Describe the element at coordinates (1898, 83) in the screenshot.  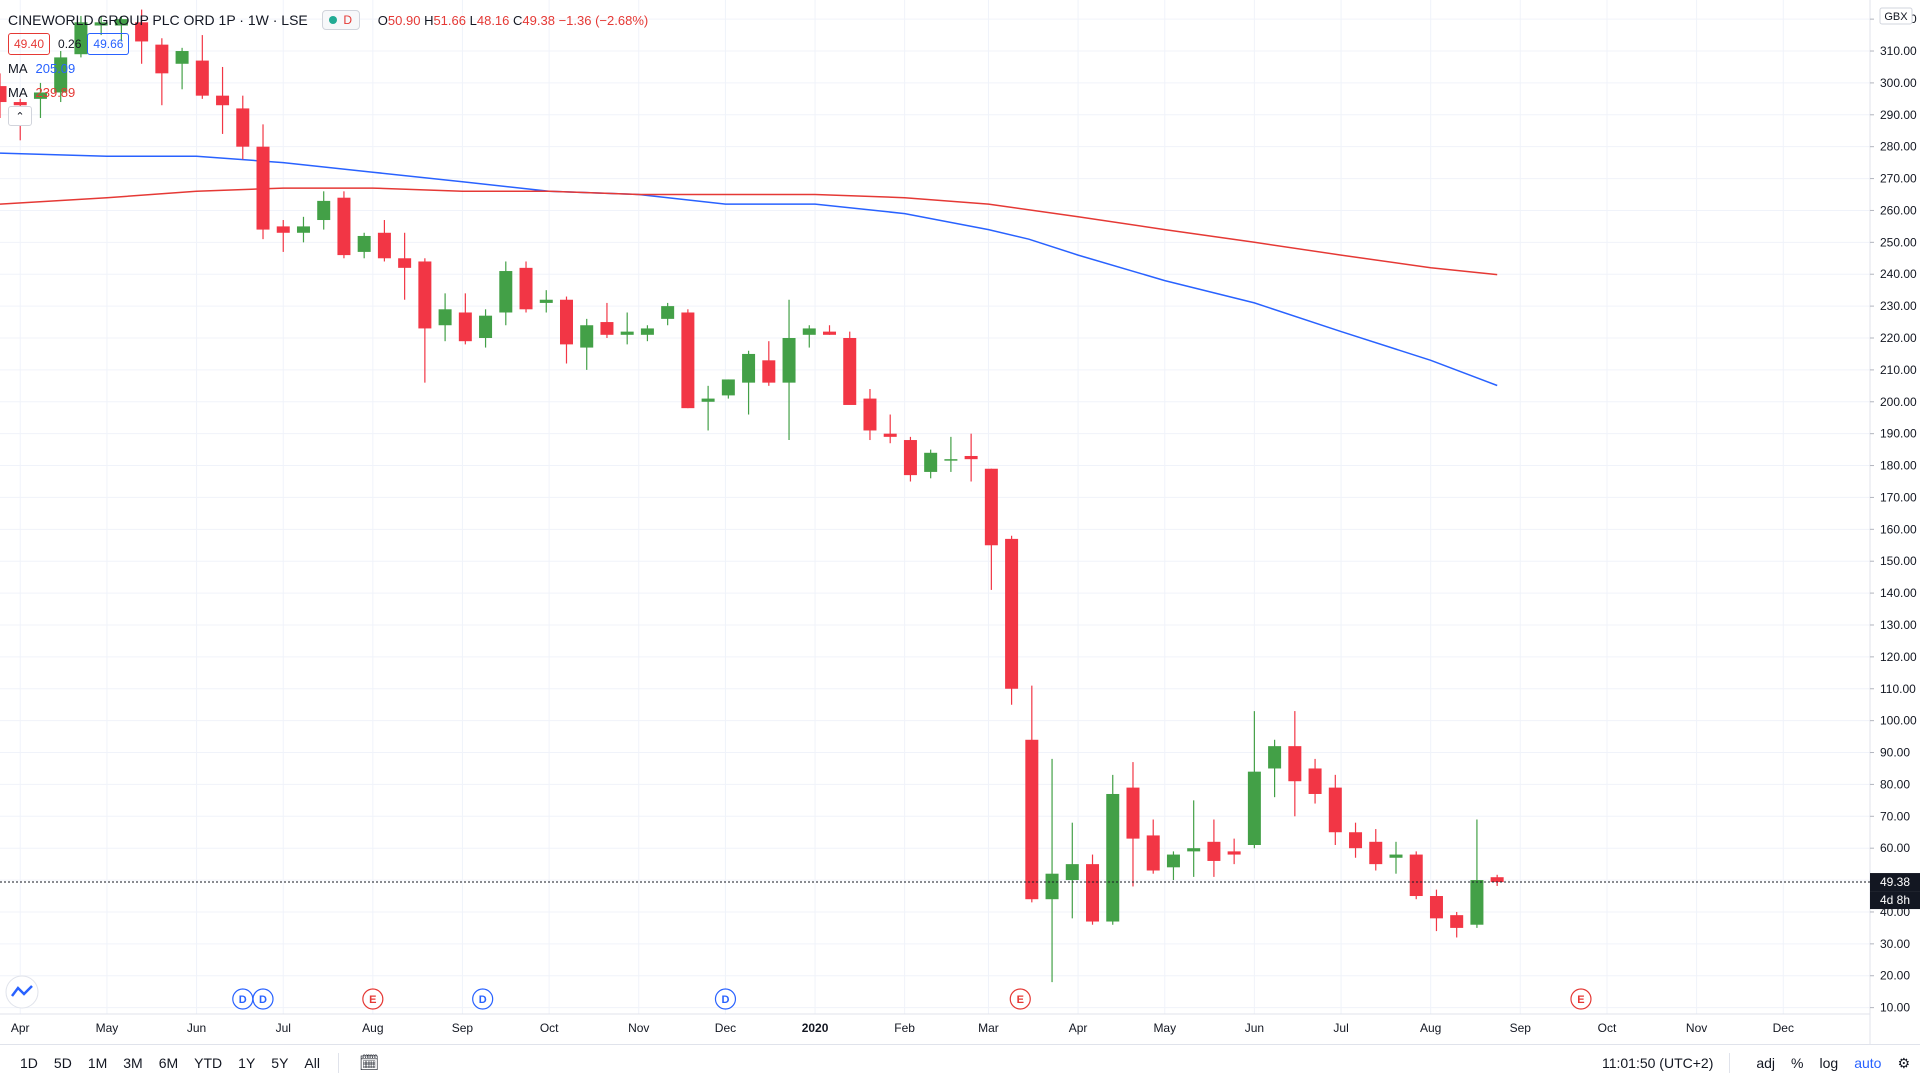
I see `y-tick-label: 300.00` at that location.